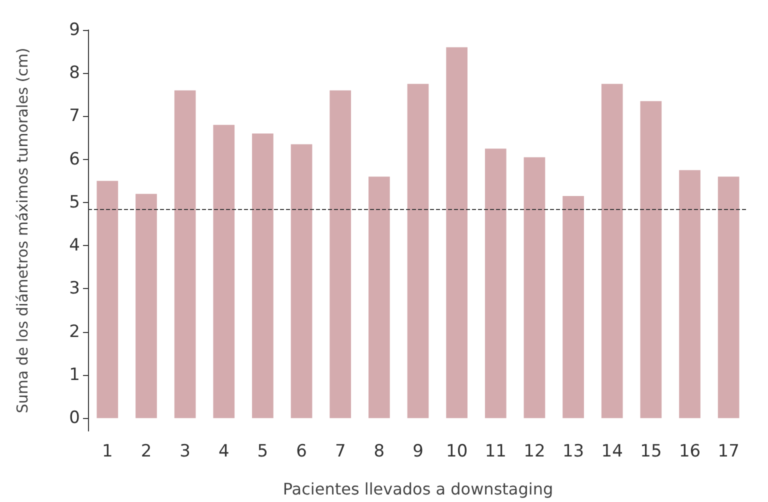 Image resolution: width=768 pixels, height=502 pixels. What do you see at coordinates (74, 246) in the screenshot?
I see `y-tick-label: 4` at bounding box center [74, 246].